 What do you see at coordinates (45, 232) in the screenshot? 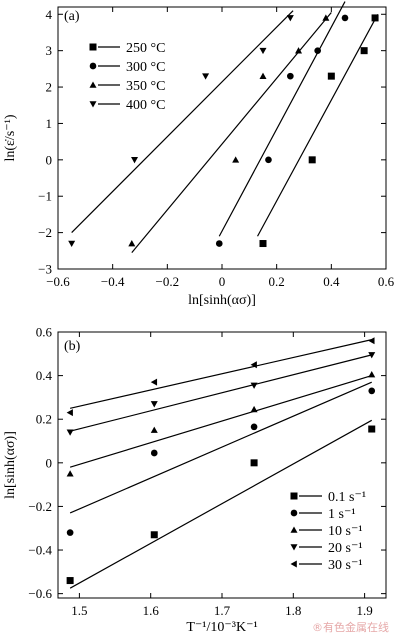
I see `panel-a-y-tick-label: −2` at bounding box center [45, 232].